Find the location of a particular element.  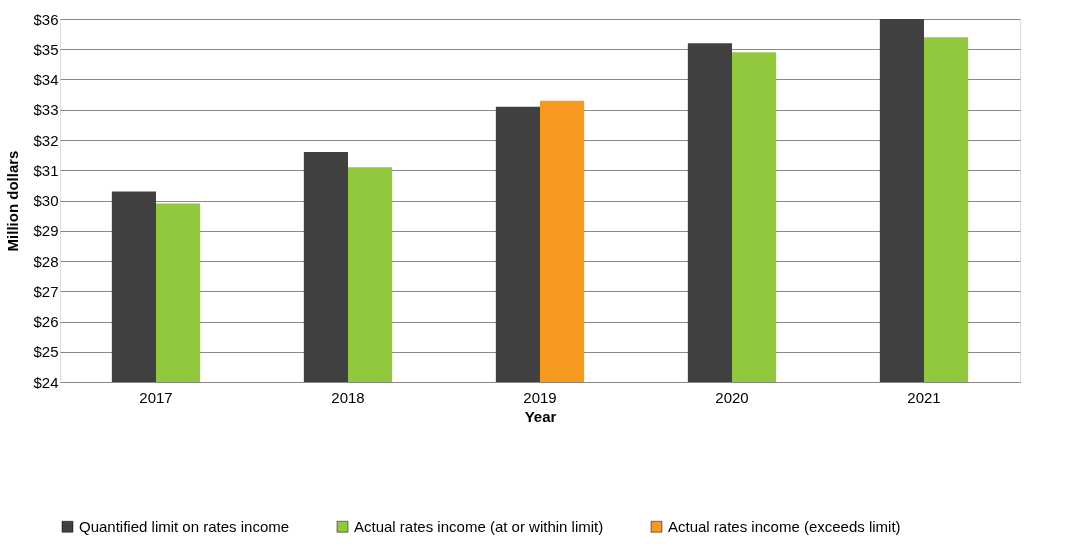

x-tick-label: 2018 is located at coordinates (348, 397).